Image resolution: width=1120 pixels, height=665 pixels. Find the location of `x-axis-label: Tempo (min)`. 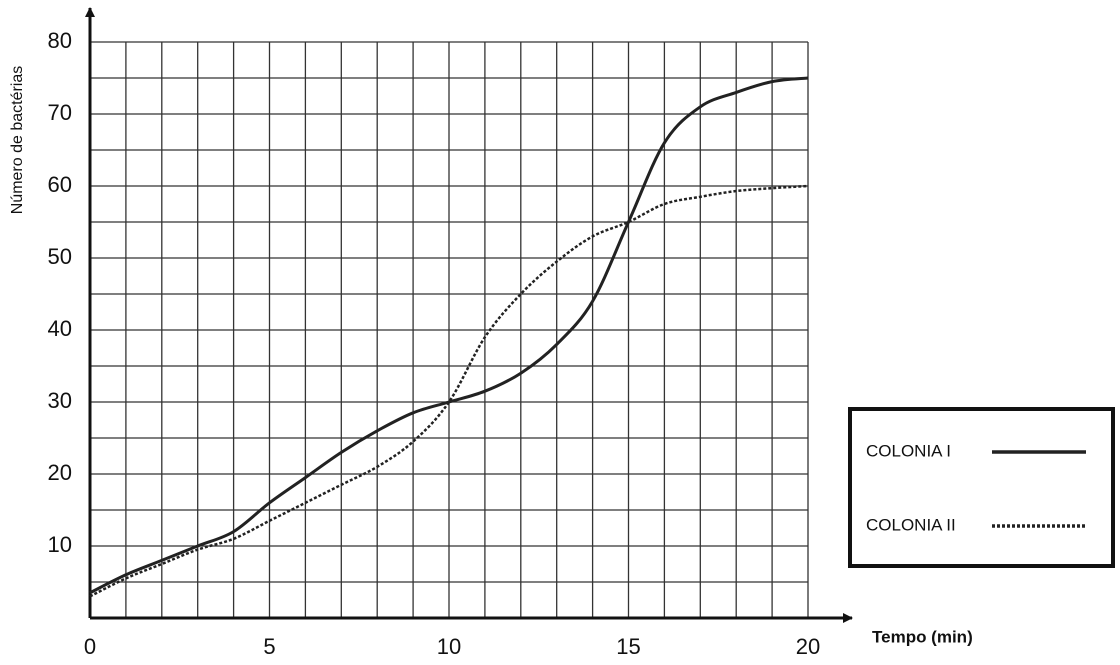

x-axis-label: Tempo (min) is located at coordinates (922, 636).